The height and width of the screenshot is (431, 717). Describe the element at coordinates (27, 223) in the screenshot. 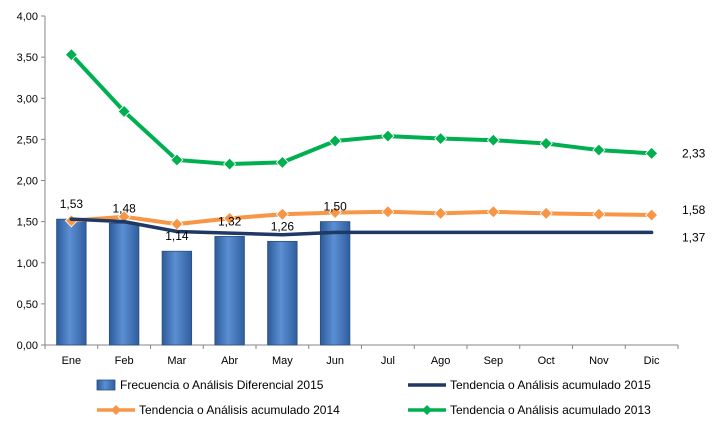

I see `y-tick-label: 1,50` at that location.